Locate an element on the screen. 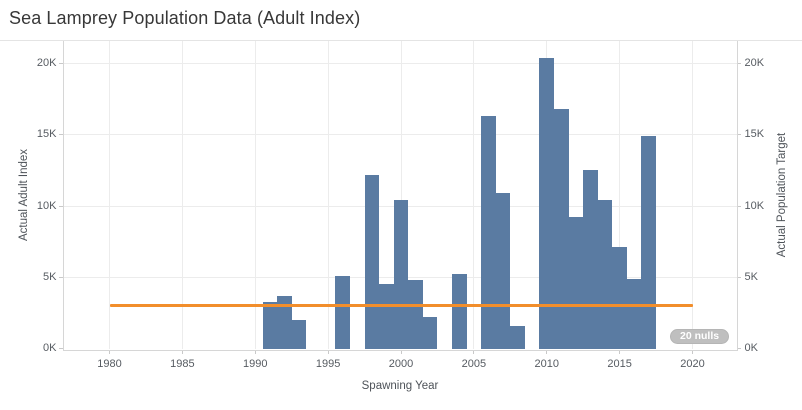  bar-2013 is located at coordinates (590, 260).